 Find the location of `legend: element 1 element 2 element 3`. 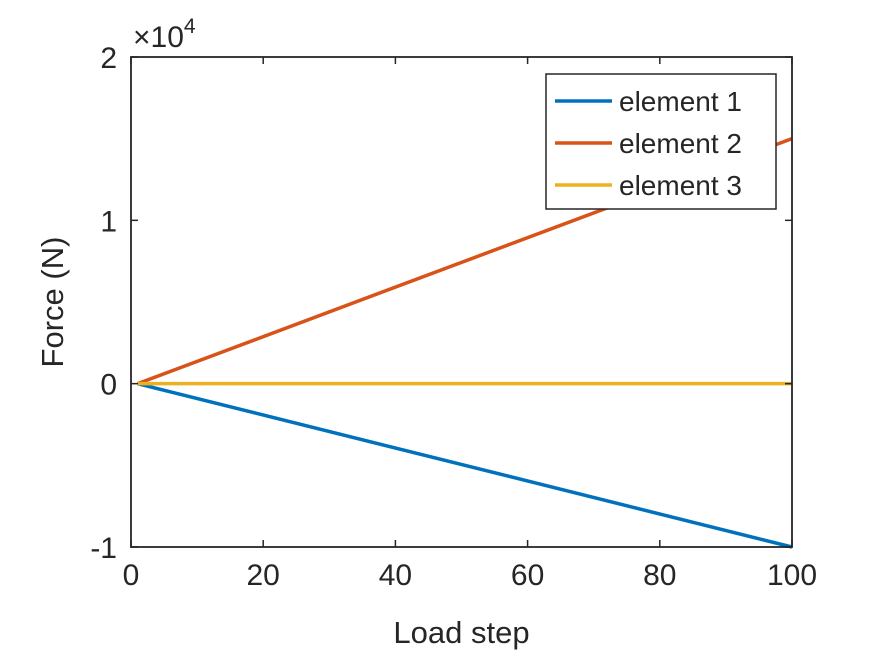

legend: element 1 element 2 element 3 is located at coordinates (661, 141).